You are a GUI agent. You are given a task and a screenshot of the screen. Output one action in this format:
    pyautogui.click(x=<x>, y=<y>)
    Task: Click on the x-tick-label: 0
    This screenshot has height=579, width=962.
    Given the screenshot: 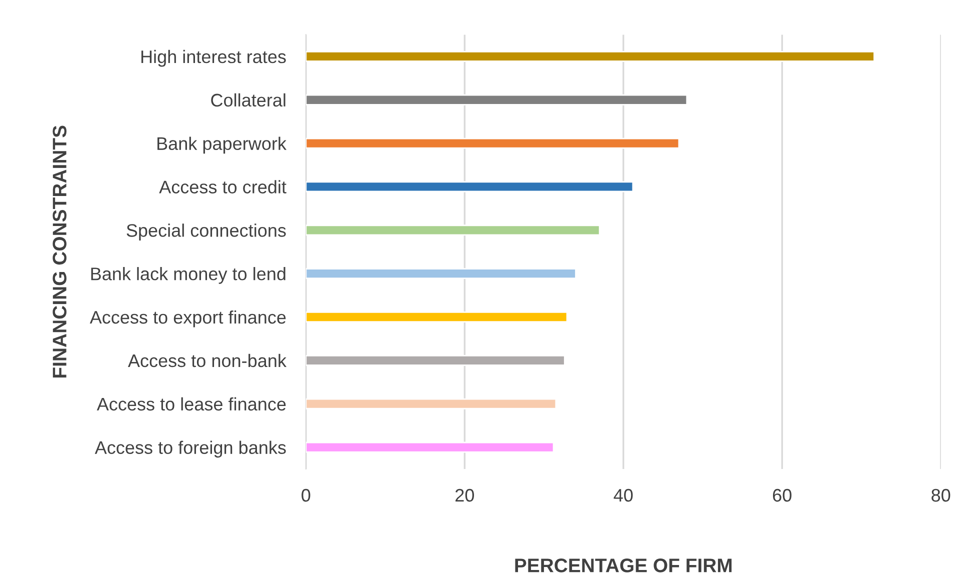 What is the action you would take?
    pyautogui.click(x=306, y=495)
    